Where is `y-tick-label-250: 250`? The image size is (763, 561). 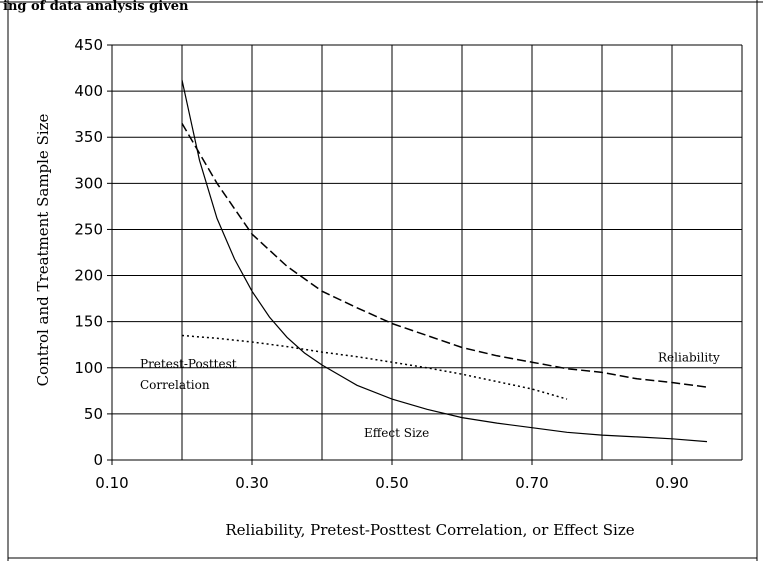
y-tick-label-250: 250 is located at coordinates (88, 229).